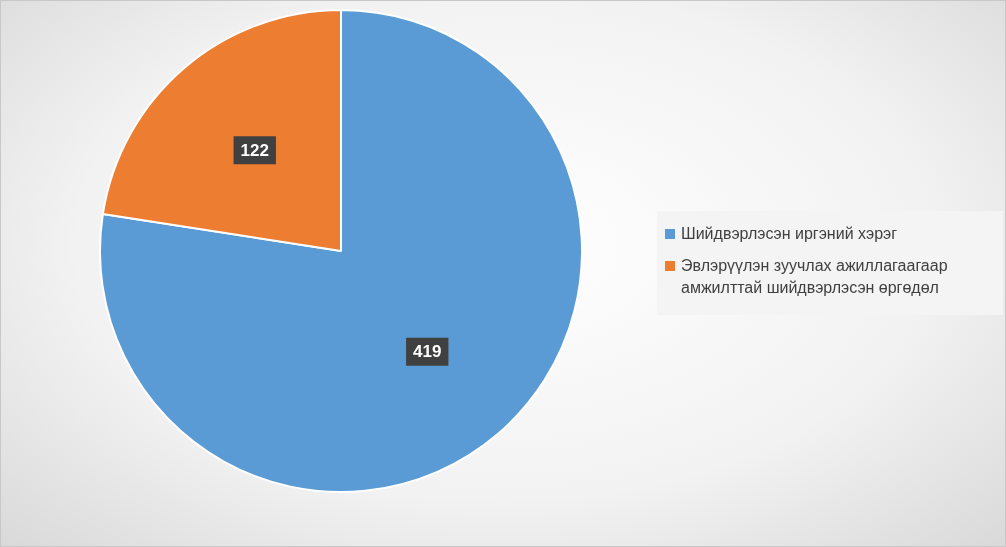  I want to click on legend-label: Эвлэрүүлэн зуучлах ажиллагаагаар амжилттай шийдвэрлэсэн өргөдөл, so click(815, 277).